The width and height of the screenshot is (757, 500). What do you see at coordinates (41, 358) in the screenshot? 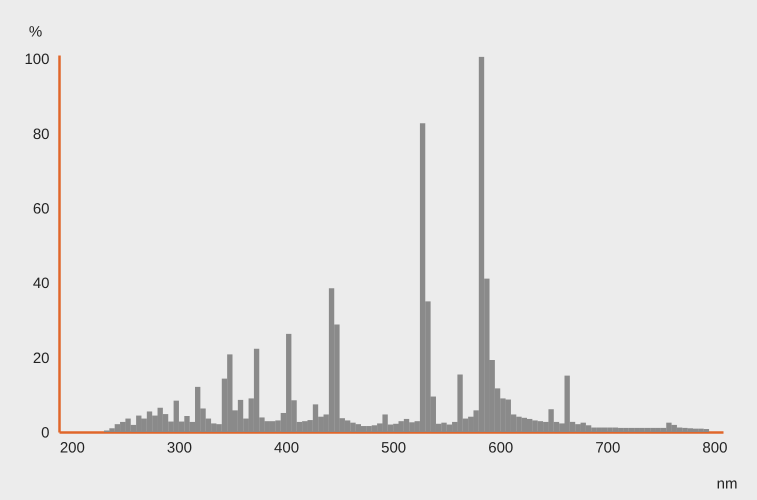
I see `y-tick-label: 20` at bounding box center [41, 358].